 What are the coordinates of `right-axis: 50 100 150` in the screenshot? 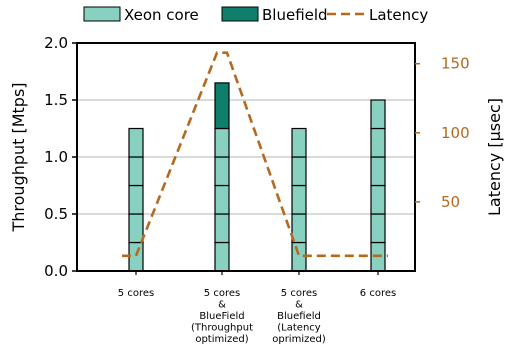 It's located at (442, 133).